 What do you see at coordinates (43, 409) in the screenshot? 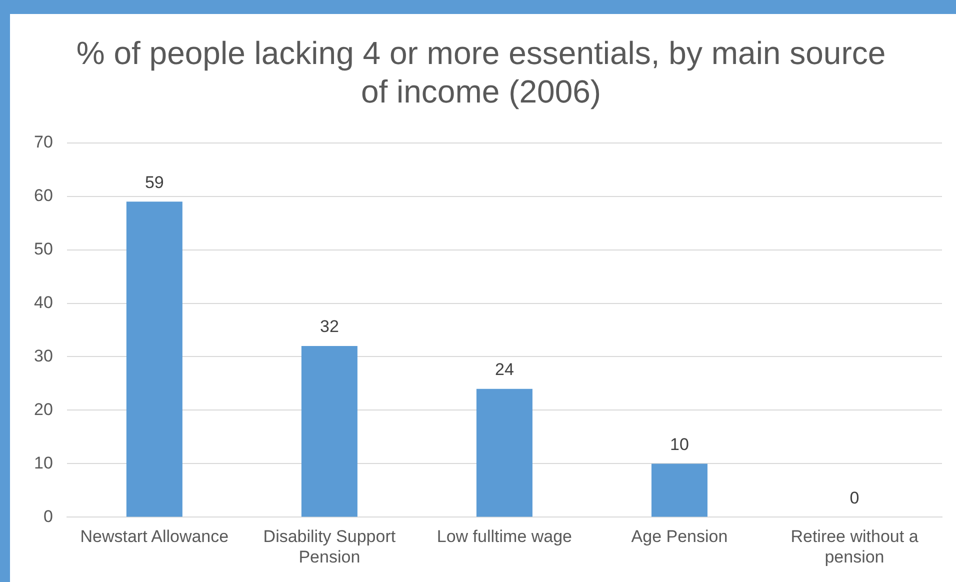
I see `y-tick-label: 20` at bounding box center [43, 409].